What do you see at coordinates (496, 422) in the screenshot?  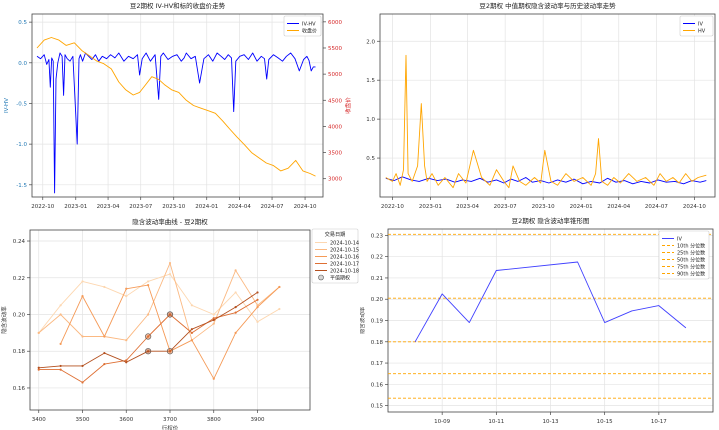 I see `x-tick-label: 10-11` at bounding box center [496, 422].